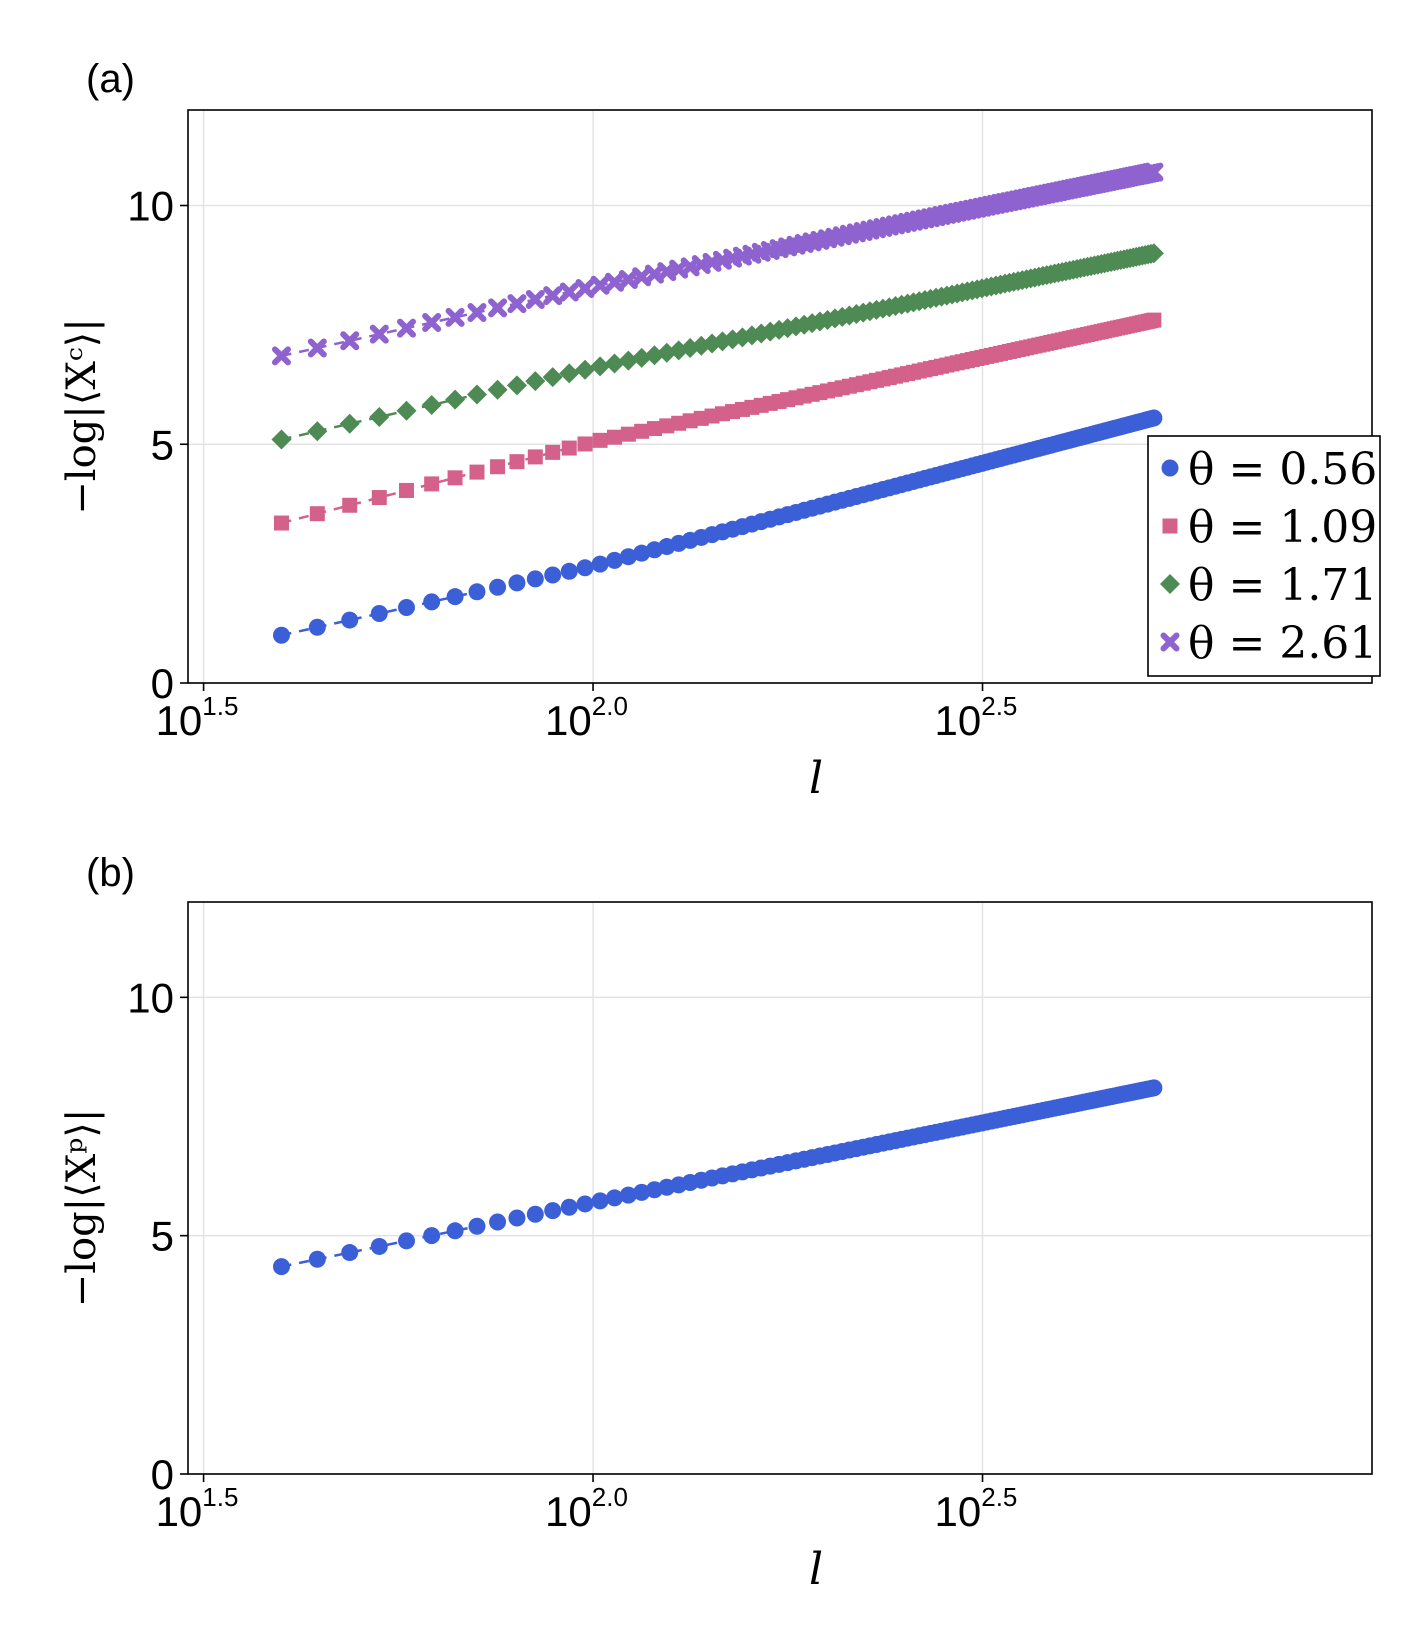  Describe the element at coordinates (816, 778) in the screenshot. I see `x-axis-title: l` at that location.